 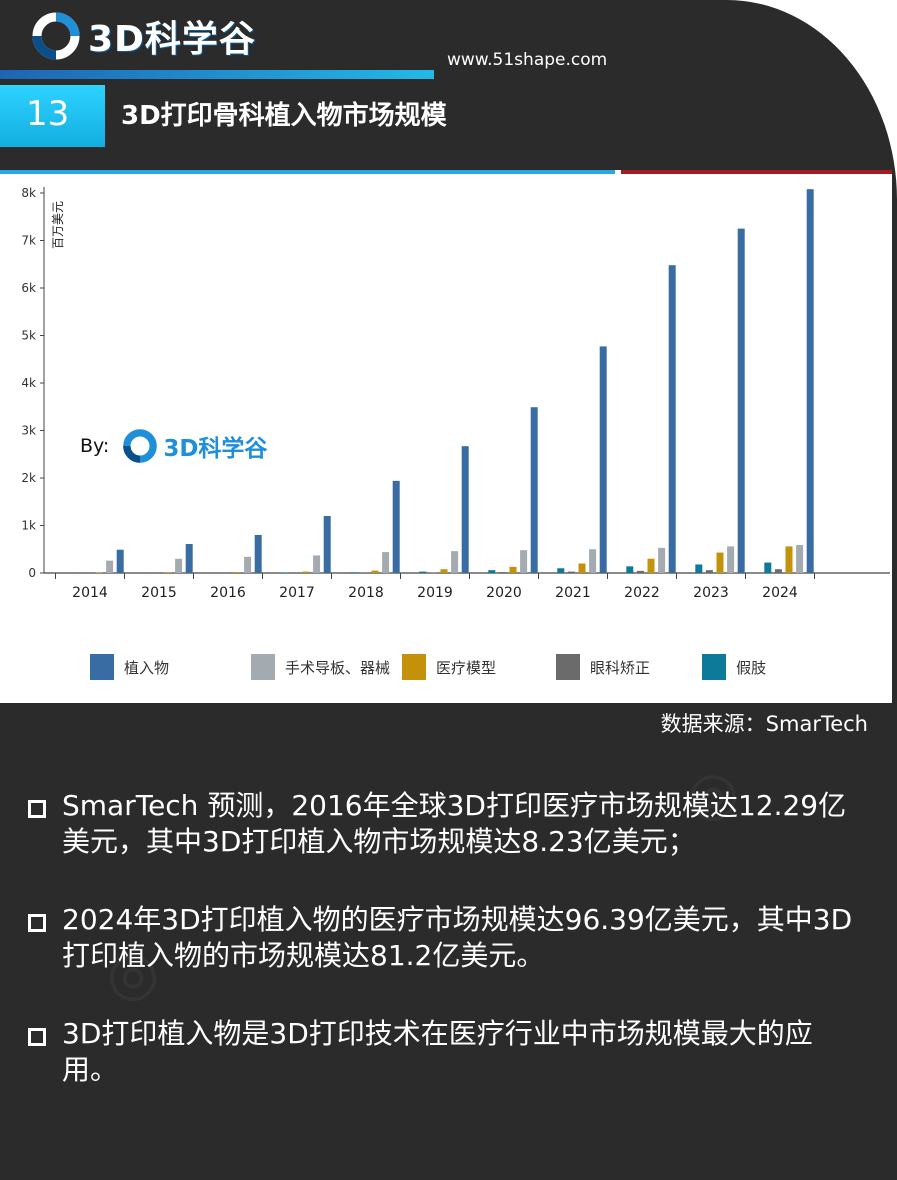 I want to click on legend-label: 植入物, so click(x=147, y=667).